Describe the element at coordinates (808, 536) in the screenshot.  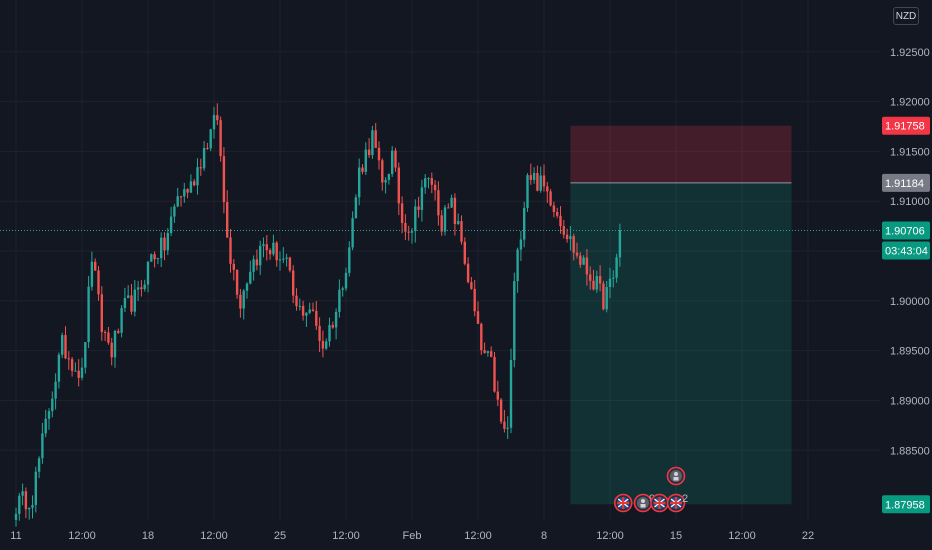
I see `x-tick-label: 22` at that location.